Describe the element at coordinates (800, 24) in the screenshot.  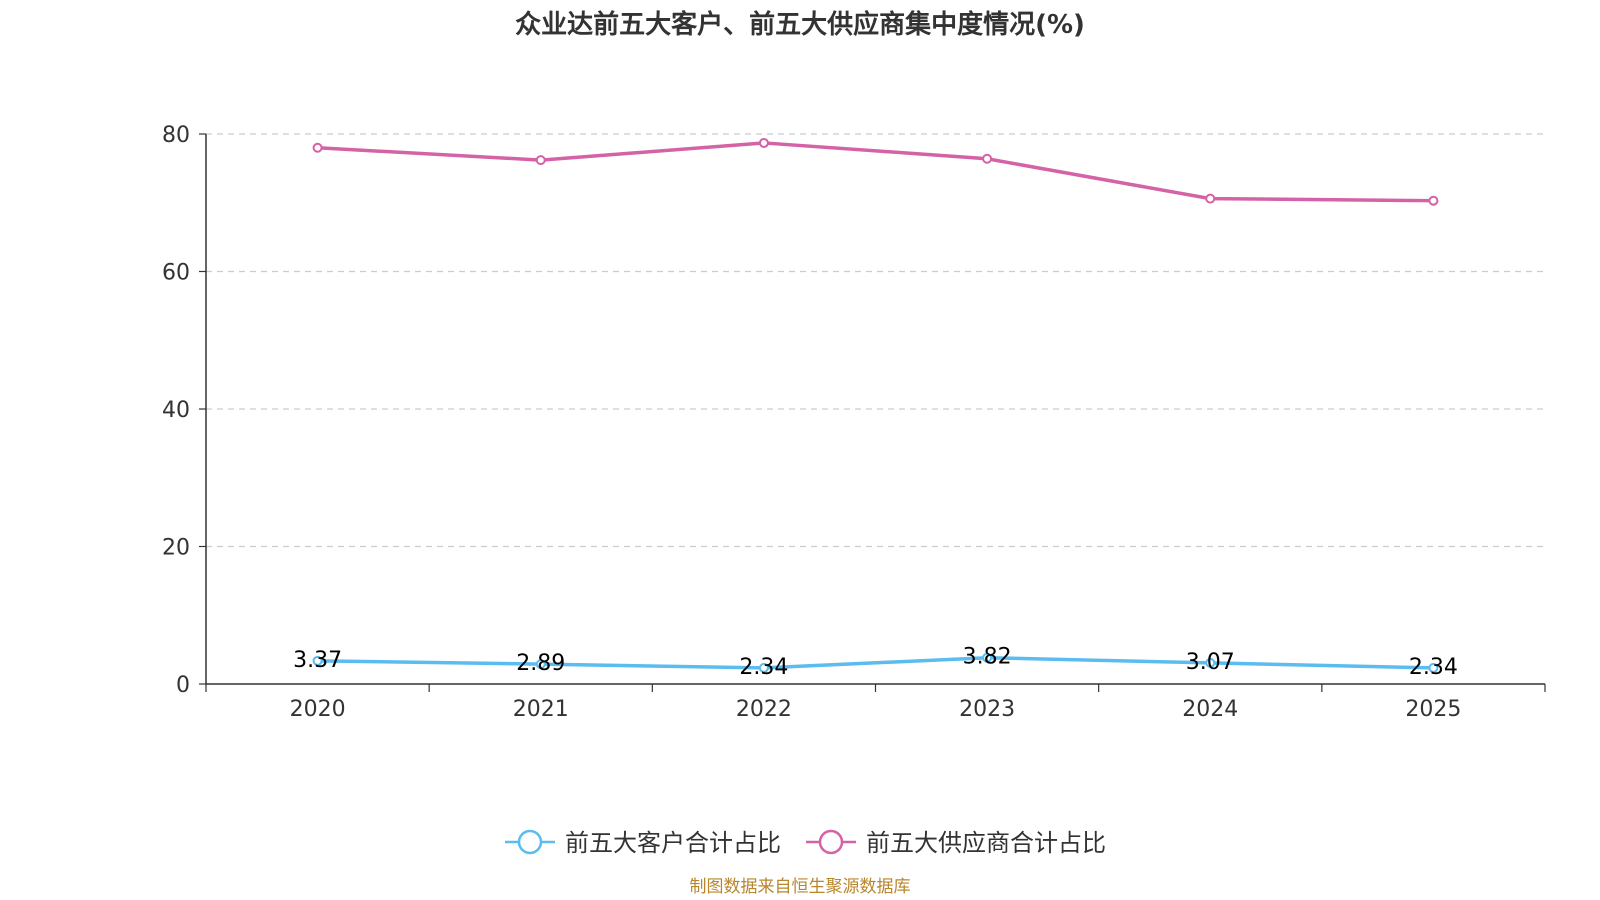
I see `chart-title: 众业达前五大客户、前五大供应商集中度情况(%)` at that location.